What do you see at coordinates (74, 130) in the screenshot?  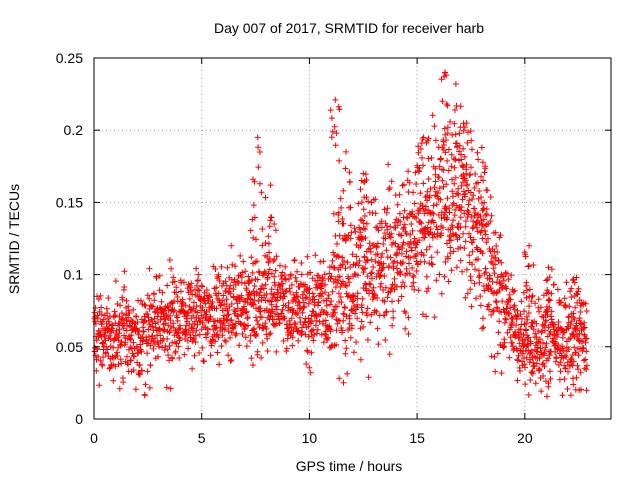 I see `y-tick-label: 0.2` at bounding box center [74, 130].